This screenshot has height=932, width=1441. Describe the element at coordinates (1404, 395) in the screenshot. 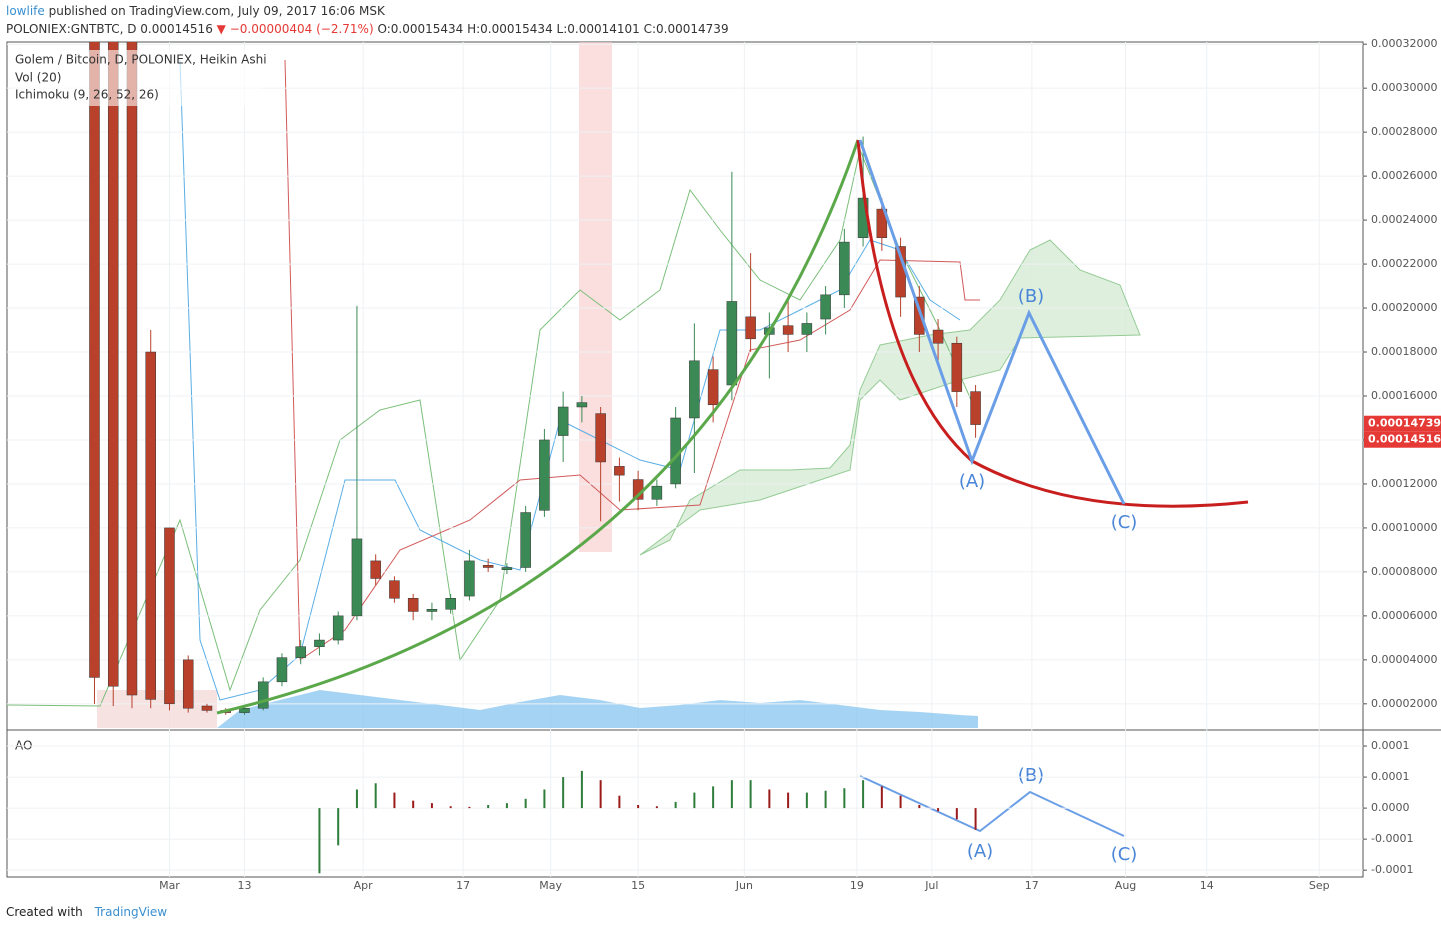

I see `y-tick-label: 0.00016000` at that location.